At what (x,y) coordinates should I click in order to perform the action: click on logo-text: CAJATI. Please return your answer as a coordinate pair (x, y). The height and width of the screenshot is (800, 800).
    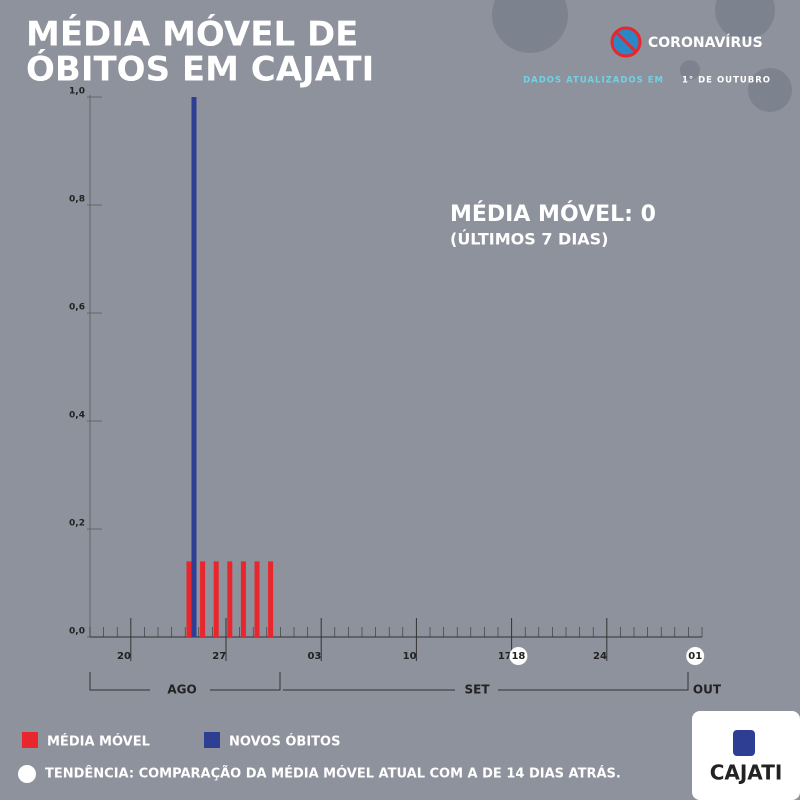
    Looking at the image, I should click on (746, 773).